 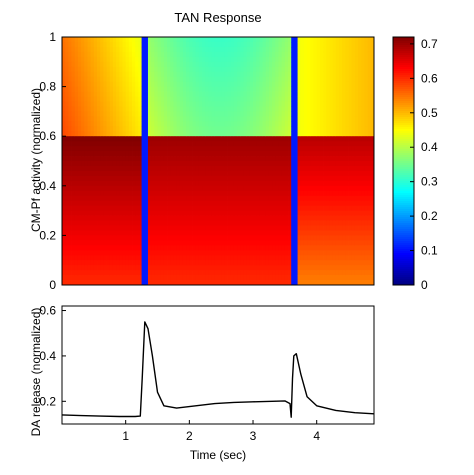 I want to click on colorbar-frame, so click(x=403, y=161).